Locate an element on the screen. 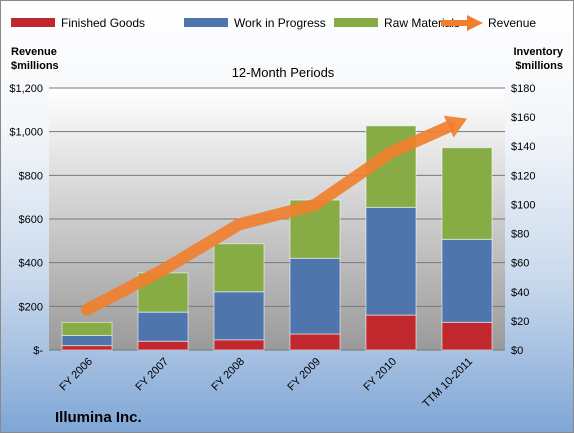 Image resolution: width=574 pixels, height=433 pixels. chart-subtitle: 12-Month Periods is located at coordinates (283, 72).